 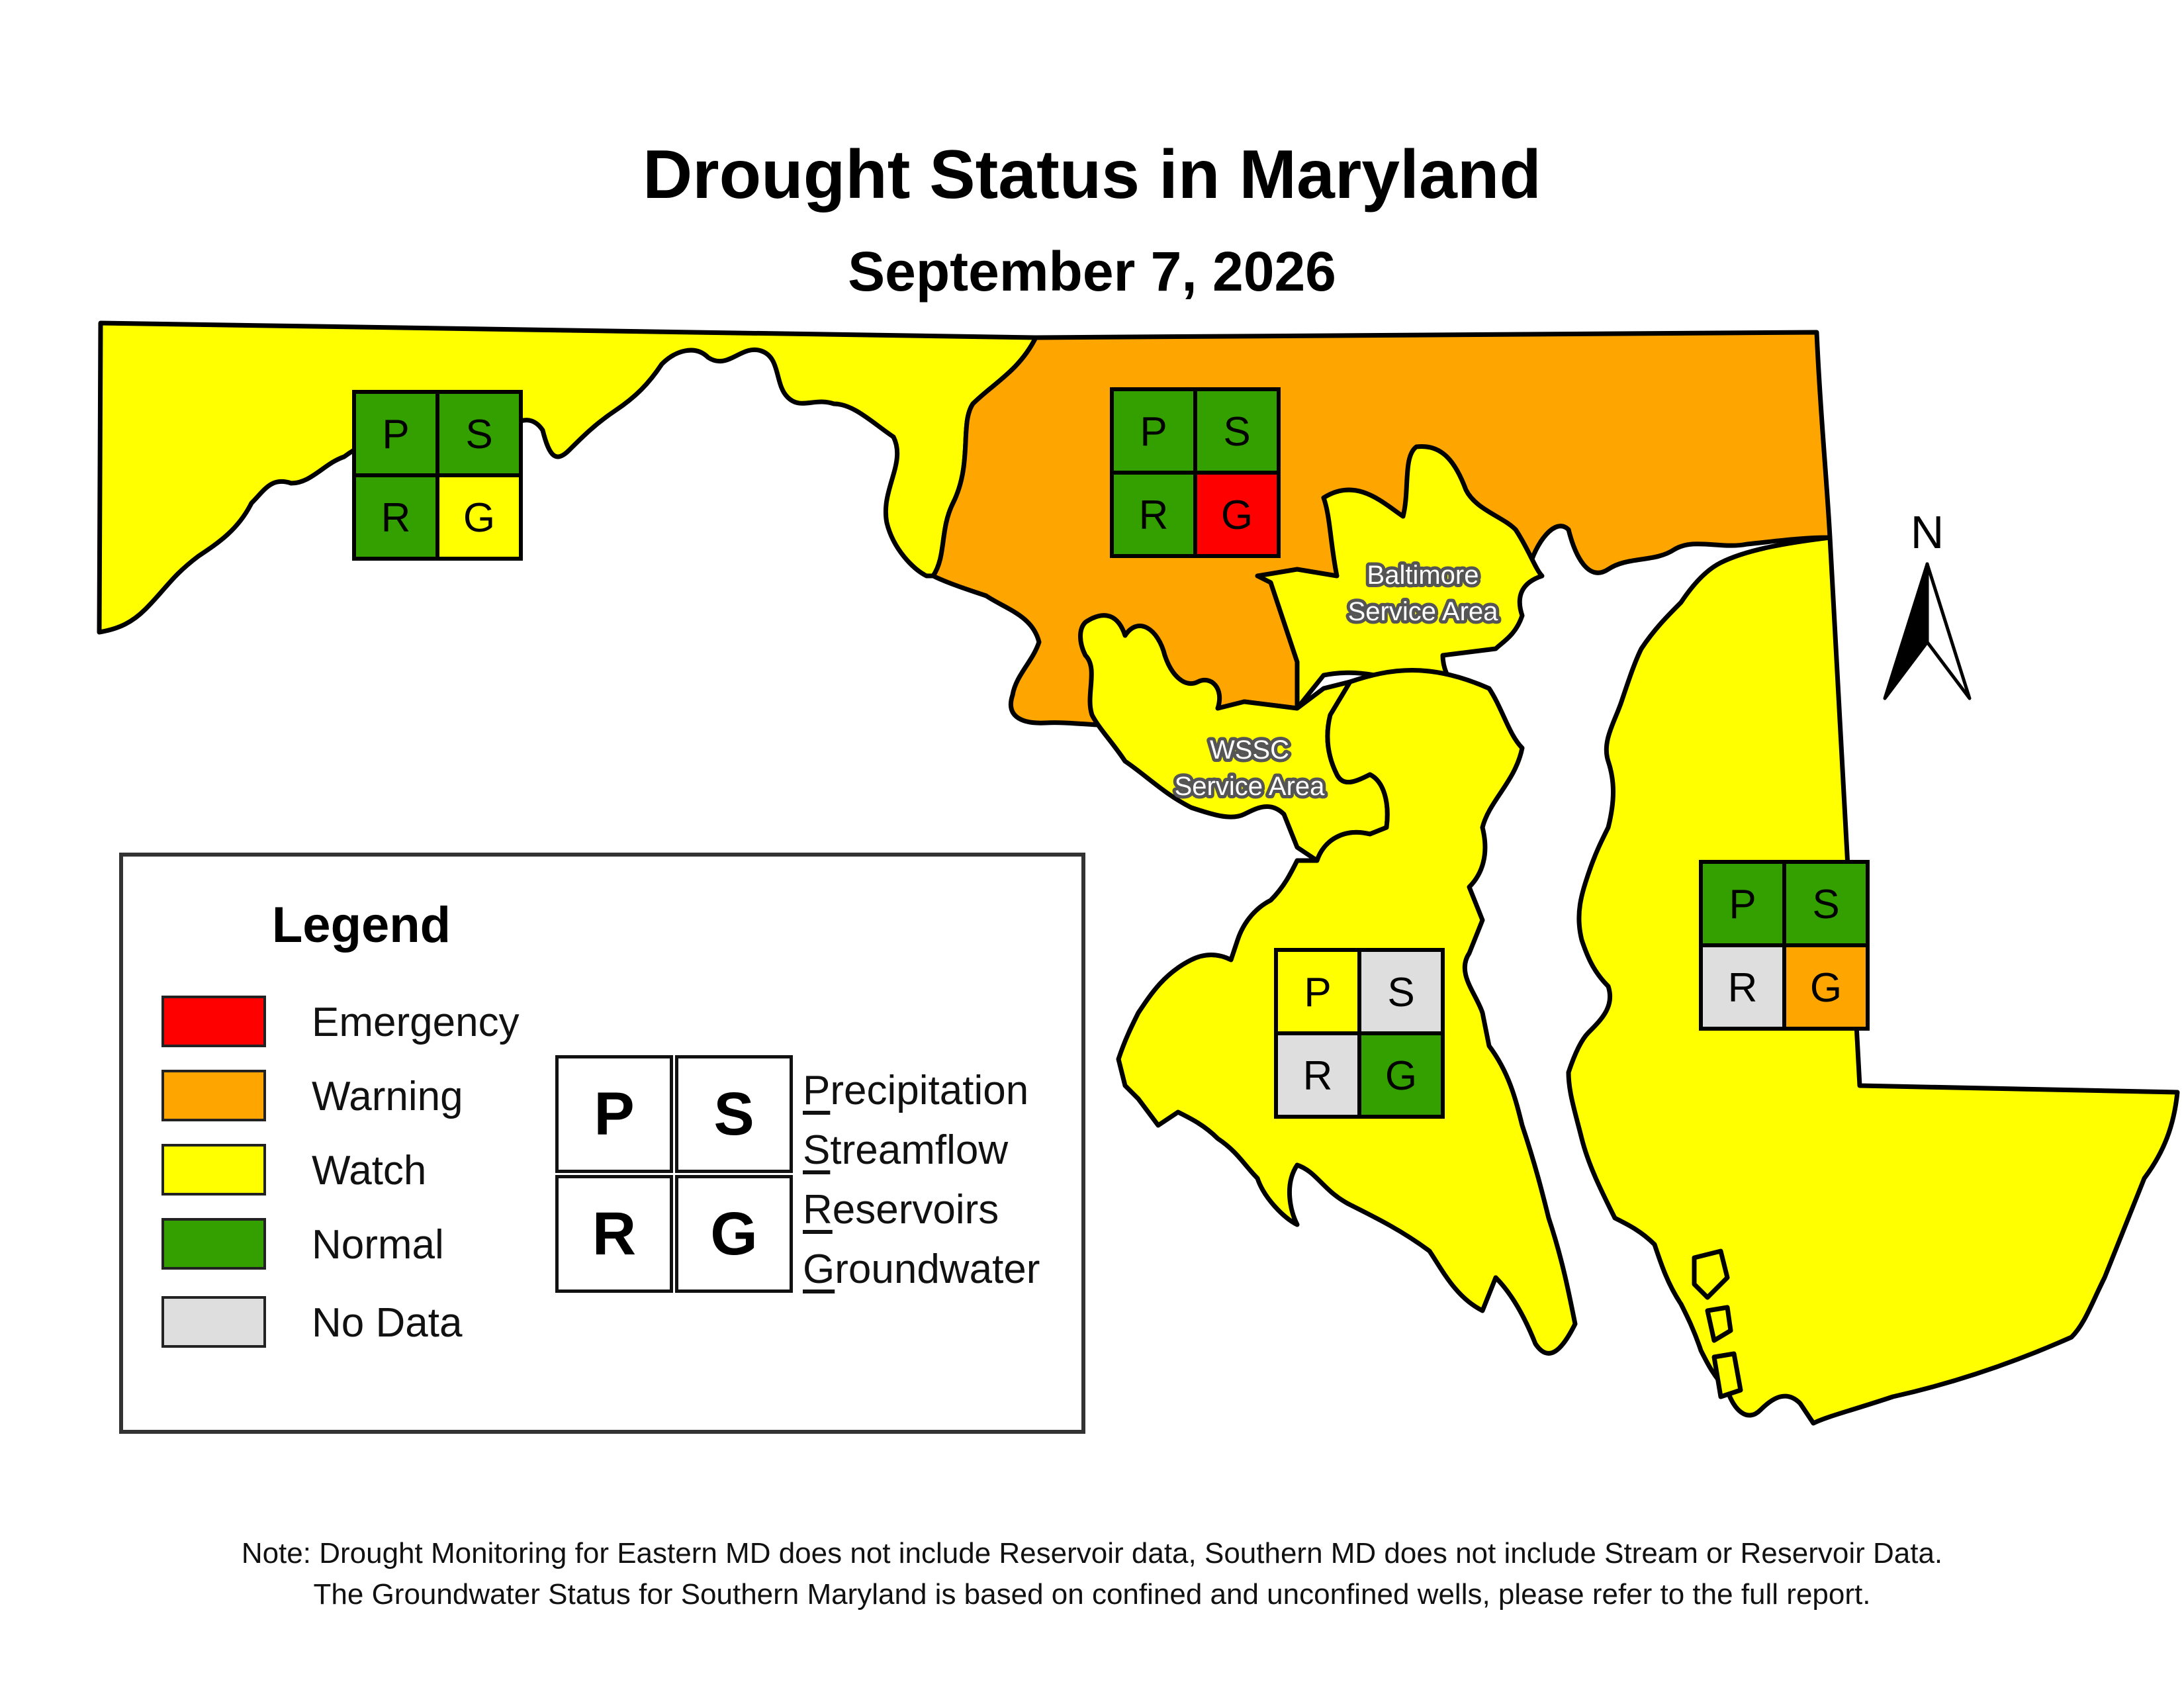 What do you see at coordinates (937, 1269) in the screenshot?
I see `key-rest-g: roundwater` at bounding box center [937, 1269].